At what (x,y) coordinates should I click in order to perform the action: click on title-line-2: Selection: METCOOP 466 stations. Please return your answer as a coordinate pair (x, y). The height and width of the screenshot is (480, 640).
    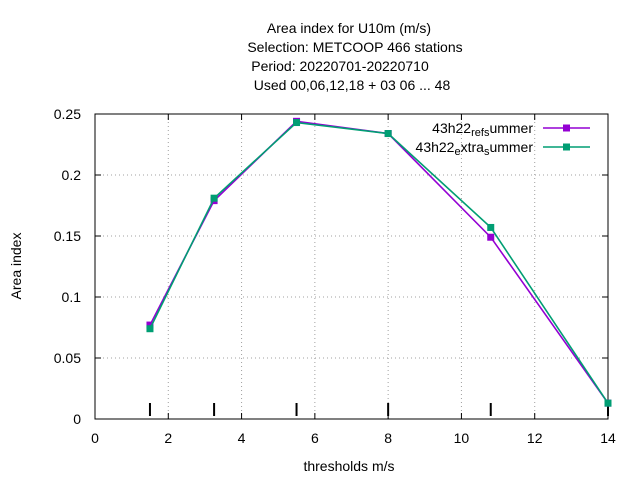
    Looking at the image, I should click on (354, 47).